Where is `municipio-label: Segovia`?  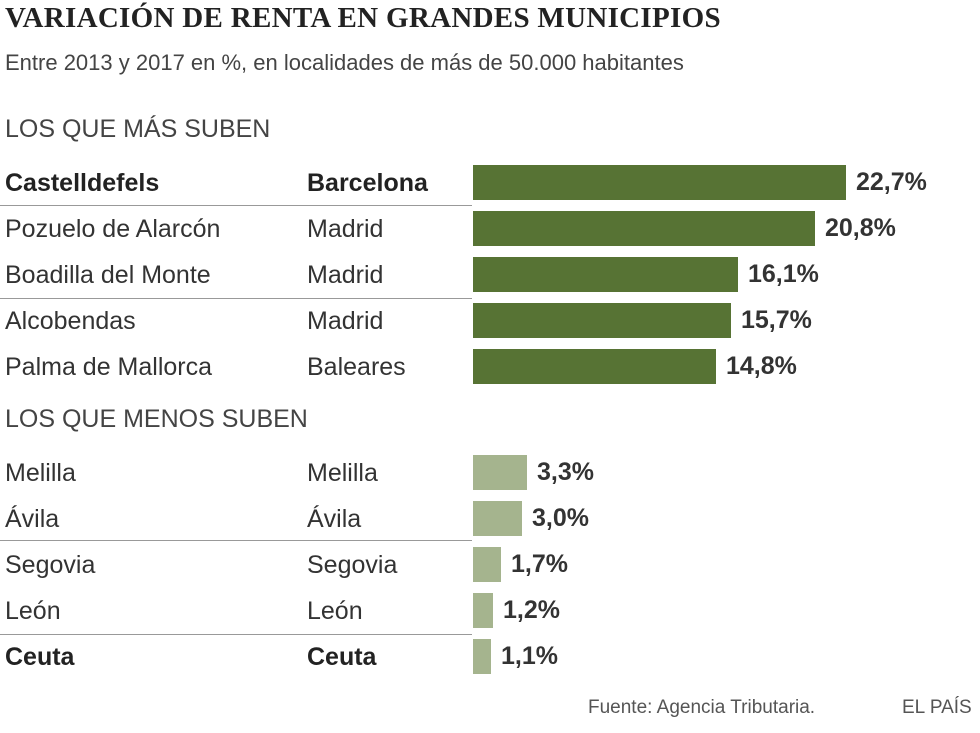 municipio-label: Segovia is located at coordinates (50, 565).